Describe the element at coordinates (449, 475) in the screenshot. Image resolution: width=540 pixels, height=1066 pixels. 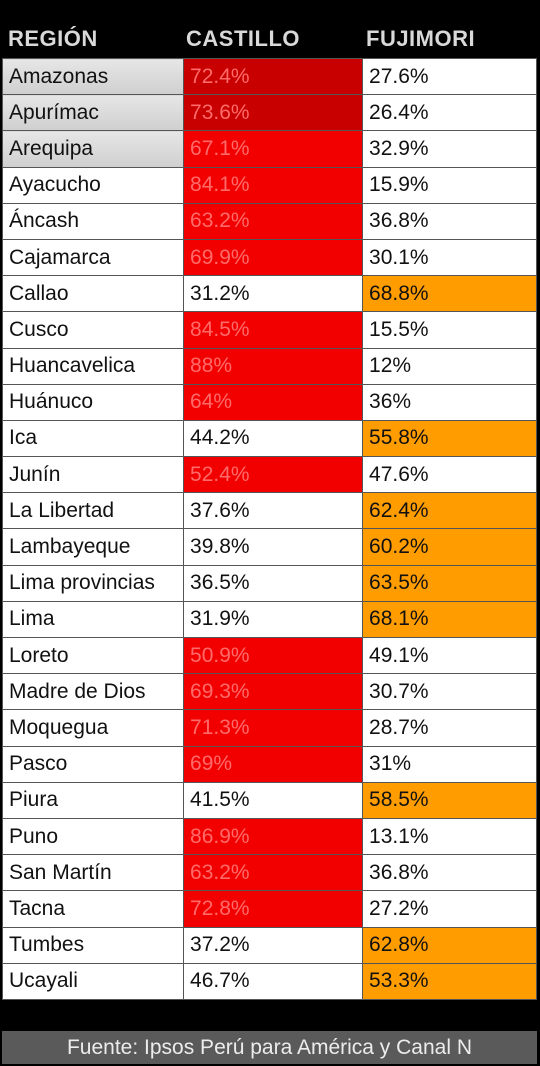
I see `fujimori-cell: 47.6%` at that location.